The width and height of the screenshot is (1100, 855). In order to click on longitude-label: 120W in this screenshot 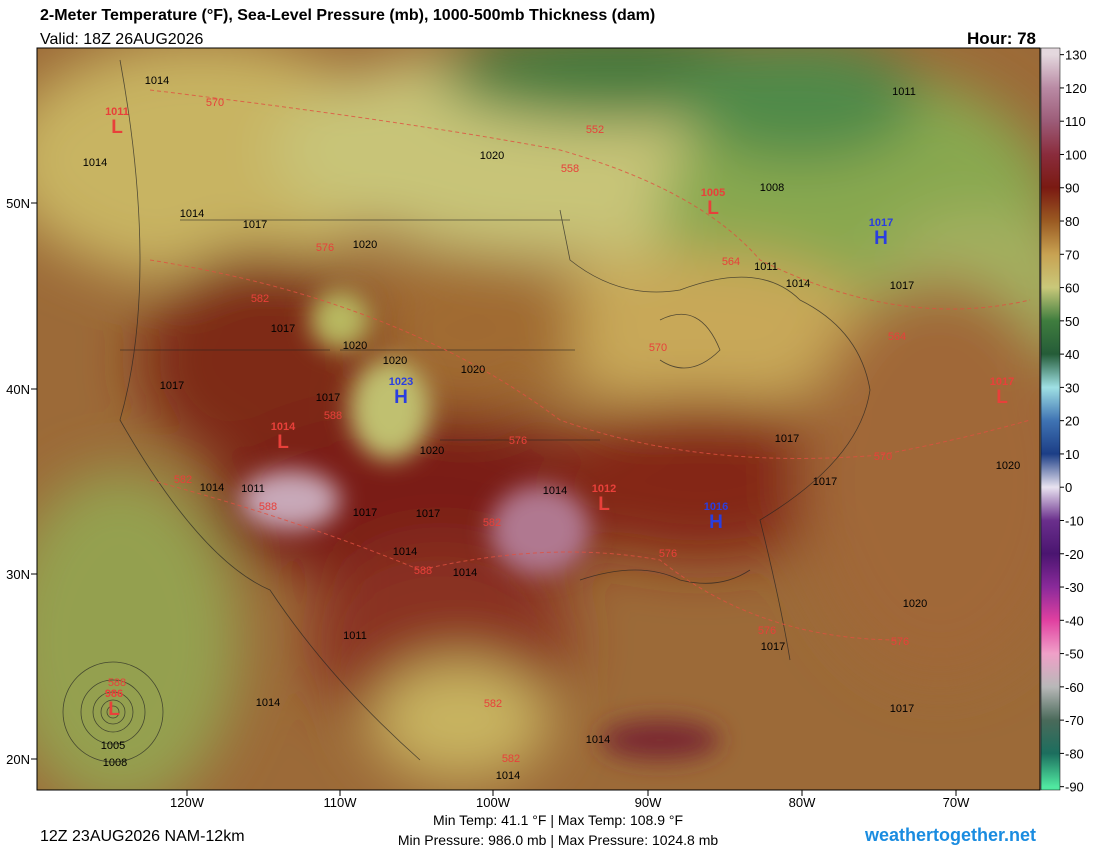, I will do `click(187, 802)`.